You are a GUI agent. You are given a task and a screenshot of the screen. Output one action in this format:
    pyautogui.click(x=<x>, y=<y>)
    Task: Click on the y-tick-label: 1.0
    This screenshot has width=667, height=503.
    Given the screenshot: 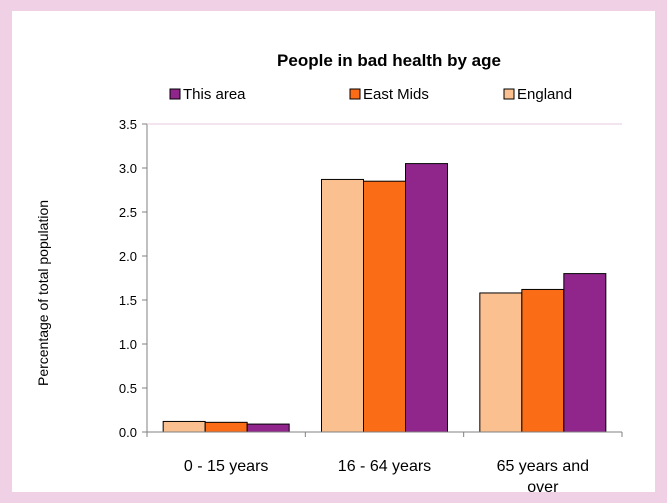 What is the action you would take?
    pyautogui.click(x=128, y=344)
    